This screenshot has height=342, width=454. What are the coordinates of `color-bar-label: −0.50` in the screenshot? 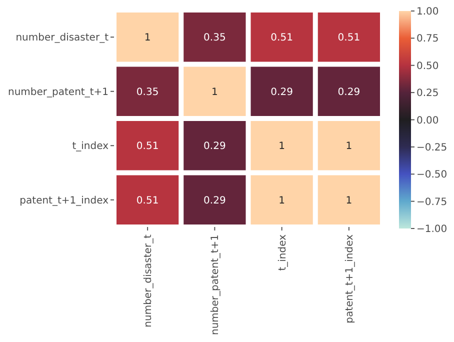 It's located at (432, 175).